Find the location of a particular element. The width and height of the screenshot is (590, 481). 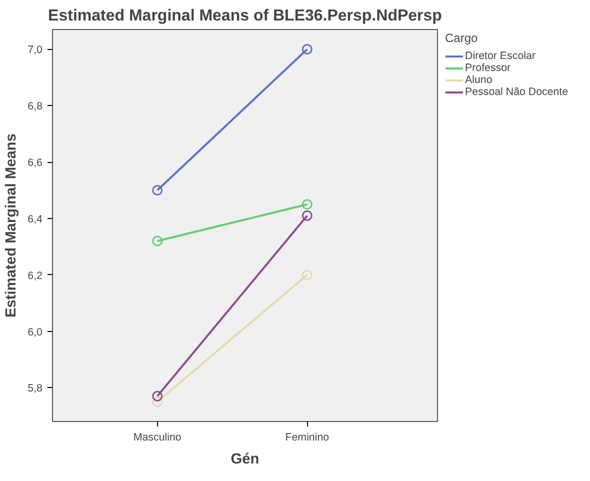

y-tick-label: 6,2 is located at coordinates (35, 276).